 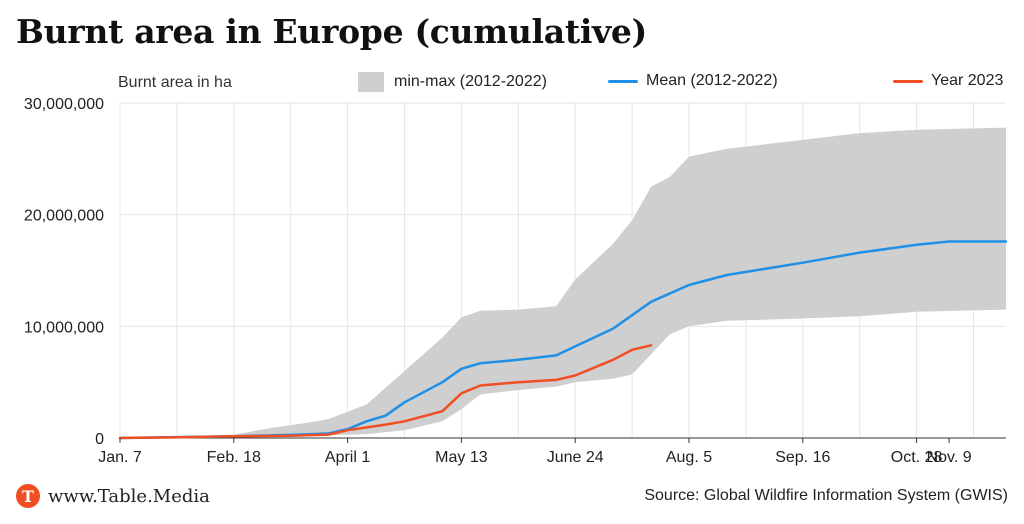 I want to click on x-tick-label: Oct. 28, so click(x=917, y=457).